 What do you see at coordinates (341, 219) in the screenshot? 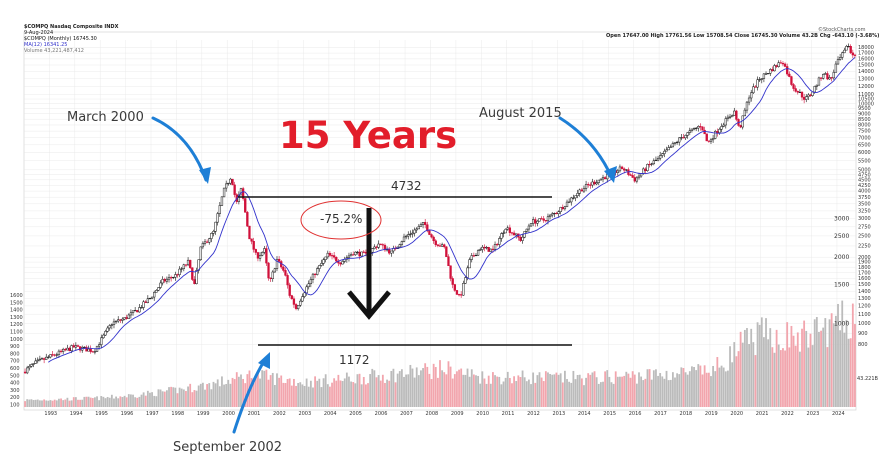
I see `decline-percent: -75.2%` at bounding box center [341, 219].